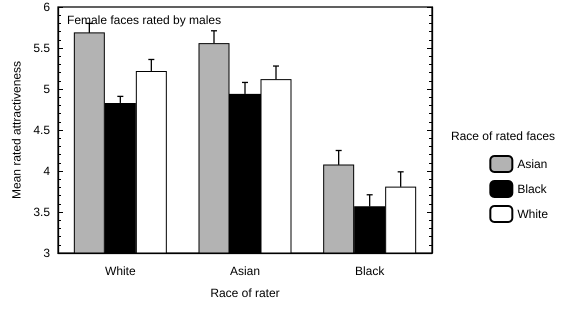 This screenshot has width=565, height=311. I want to click on x-tick-label: Black, so click(370, 271).